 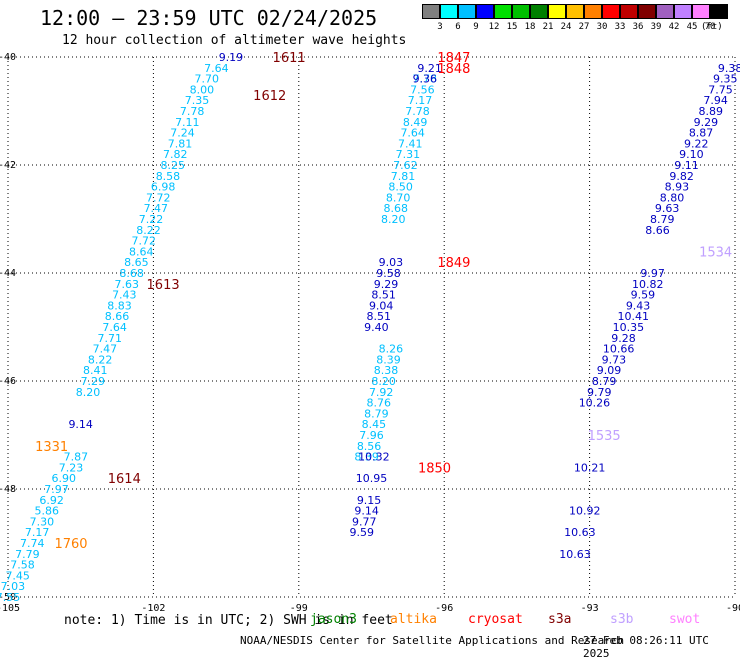 I want to click on wave-height-value: 8.66, so click(x=657, y=230).